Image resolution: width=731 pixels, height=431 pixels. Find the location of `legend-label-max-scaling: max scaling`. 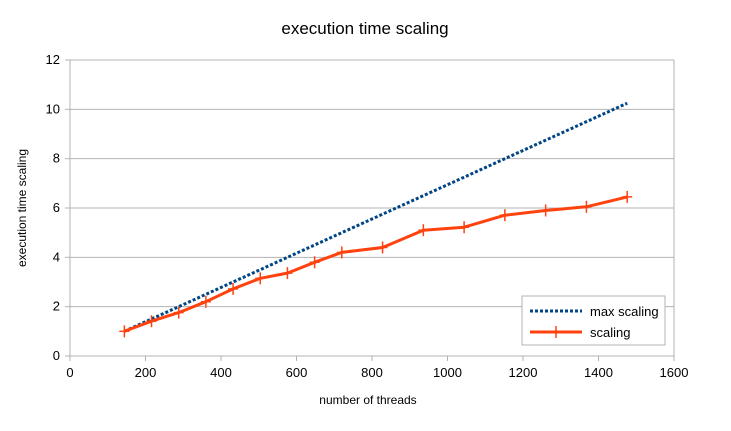

legend-label-max-scaling: max scaling is located at coordinates (624, 311).